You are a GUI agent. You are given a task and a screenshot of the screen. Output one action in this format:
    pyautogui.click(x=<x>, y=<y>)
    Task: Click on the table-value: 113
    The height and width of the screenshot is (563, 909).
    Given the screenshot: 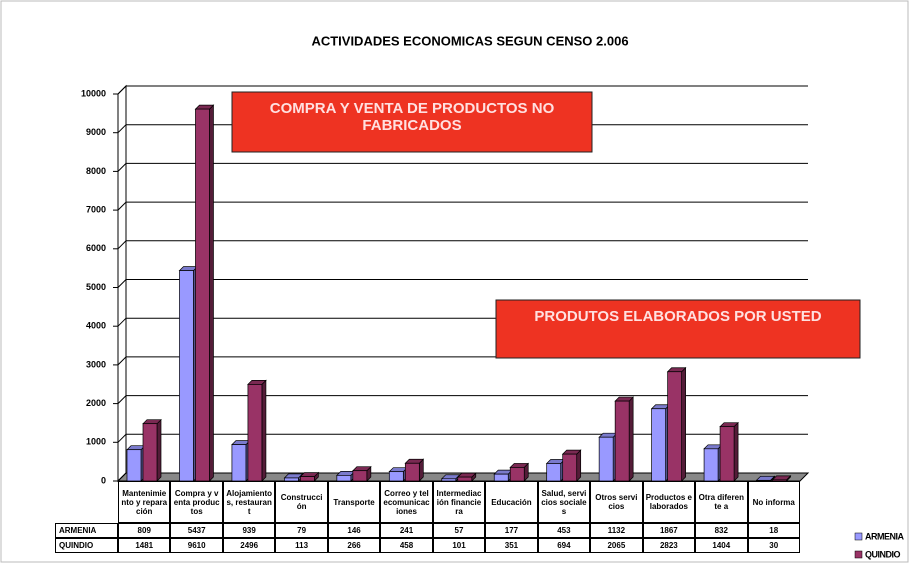 What is the action you would take?
    pyautogui.click(x=301, y=545)
    